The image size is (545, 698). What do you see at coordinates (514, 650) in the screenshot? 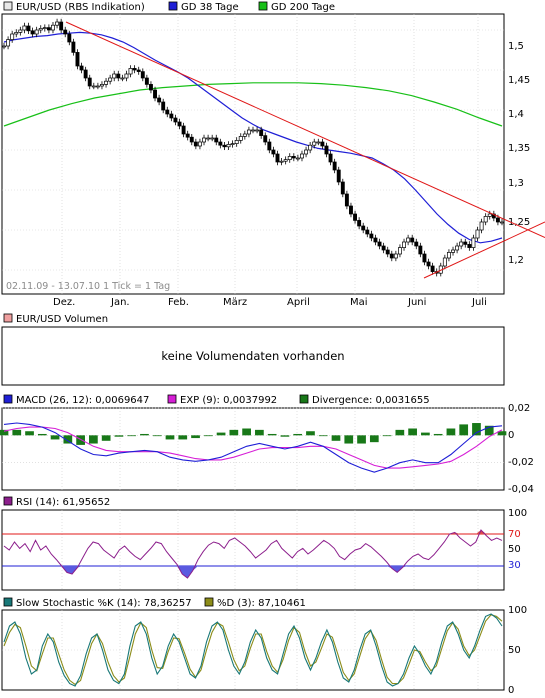
I see `stochastic-y-tick: 50` at bounding box center [514, 650].